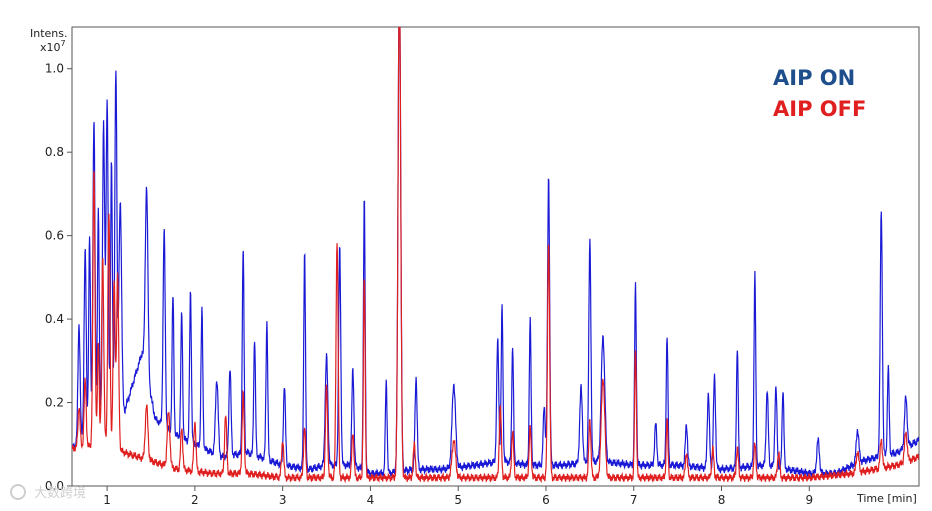  Describe the element at coordinates (54, 236) in the screenshot. I see `y-tick-label: 0.6` at that location.